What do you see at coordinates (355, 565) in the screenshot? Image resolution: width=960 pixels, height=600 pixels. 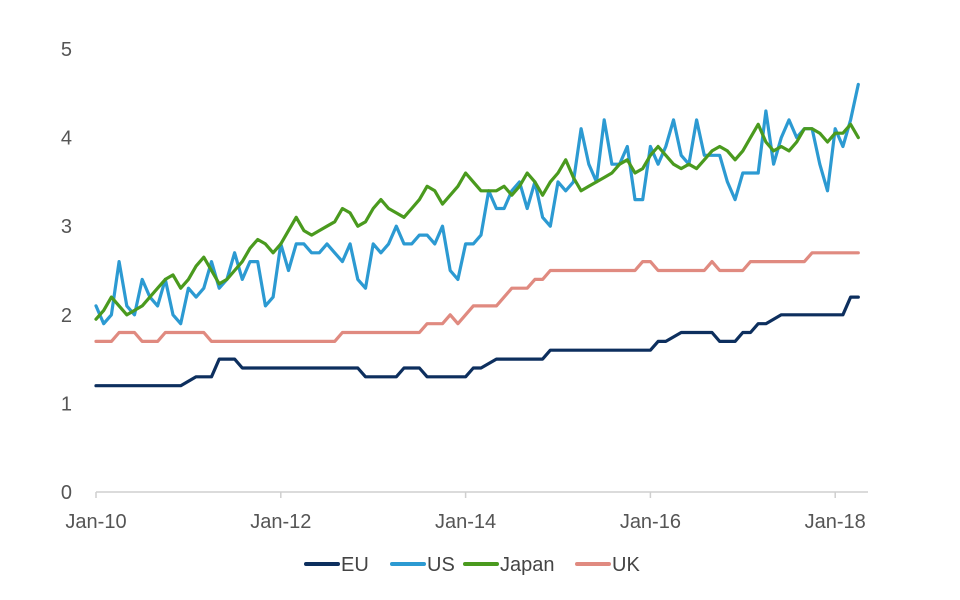 I see `legend-label-eu: EU` at bounding box center [355, 565].